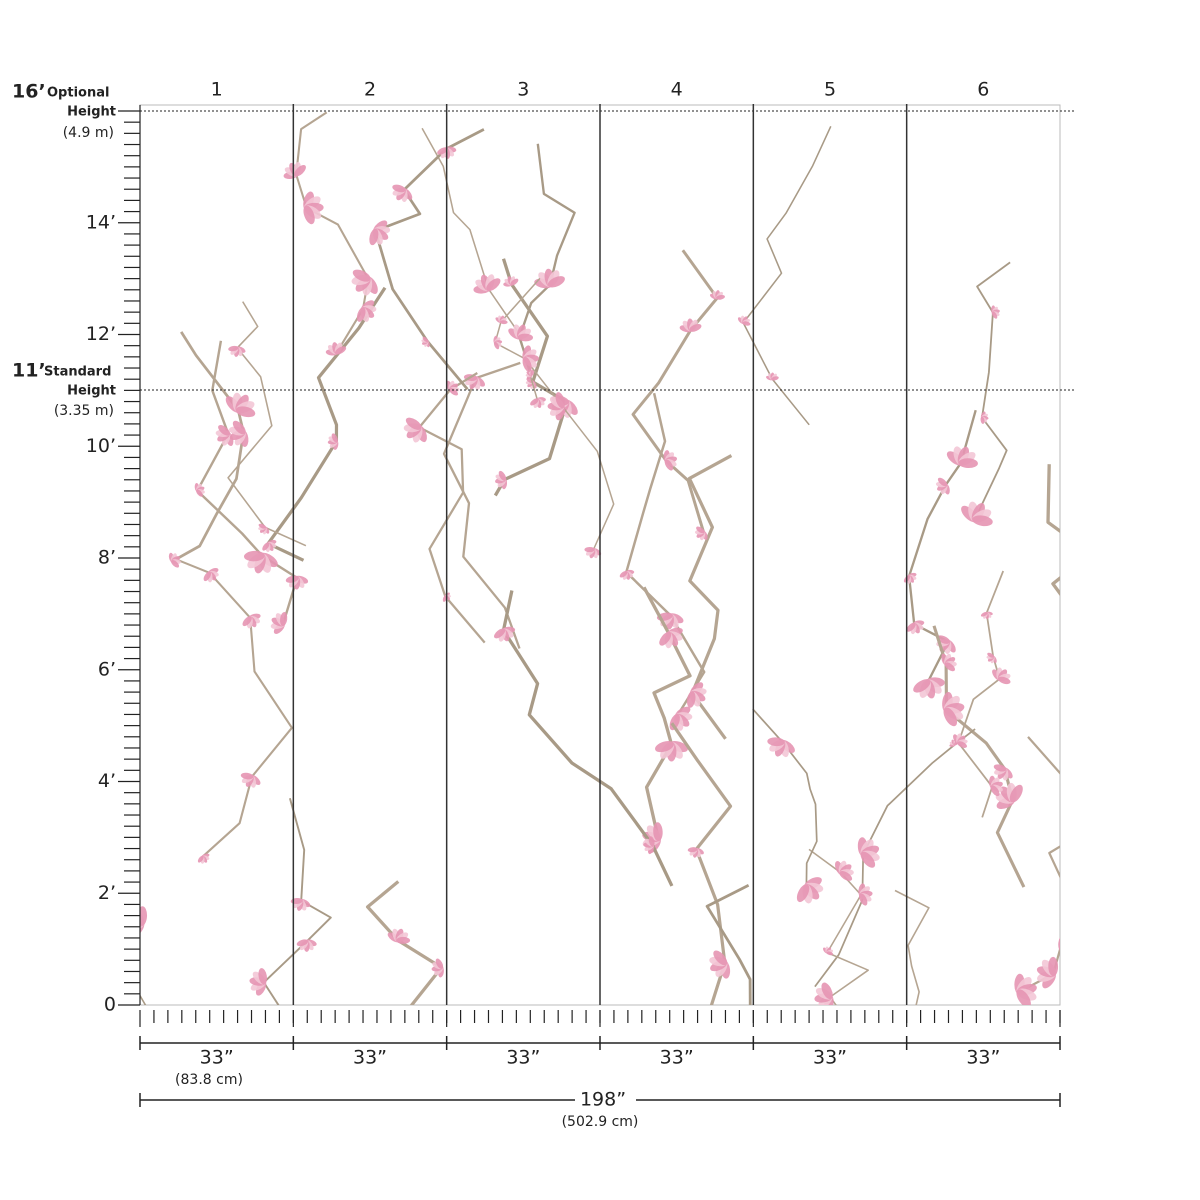 This screenshot has width=1200, height=1200. I want to click on optional-height-label: Height, so click(91, 112).